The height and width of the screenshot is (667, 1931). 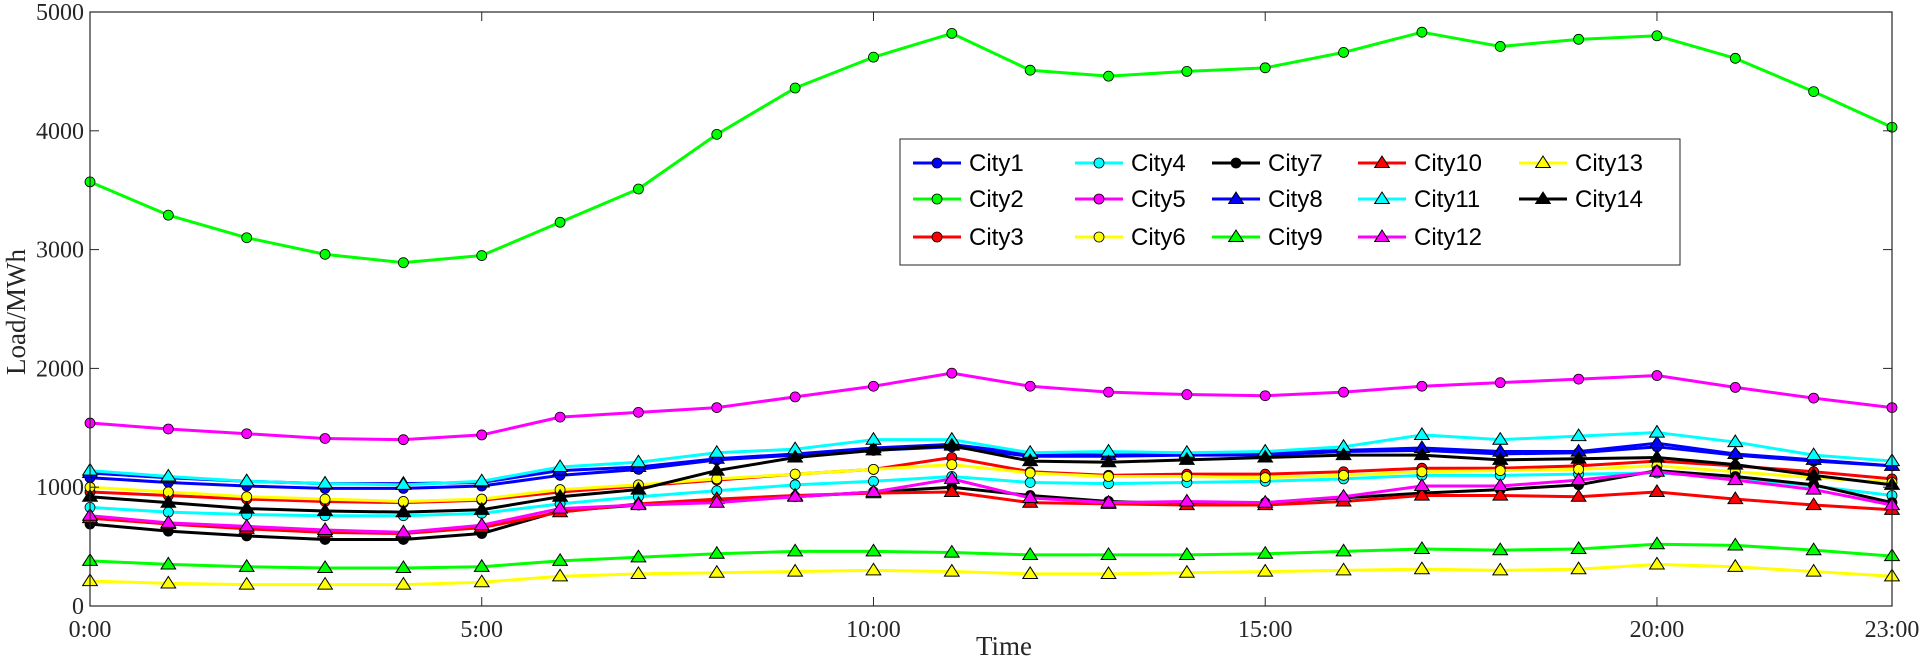 I want to click on legend-label: City3, so click(x=996, y=237).